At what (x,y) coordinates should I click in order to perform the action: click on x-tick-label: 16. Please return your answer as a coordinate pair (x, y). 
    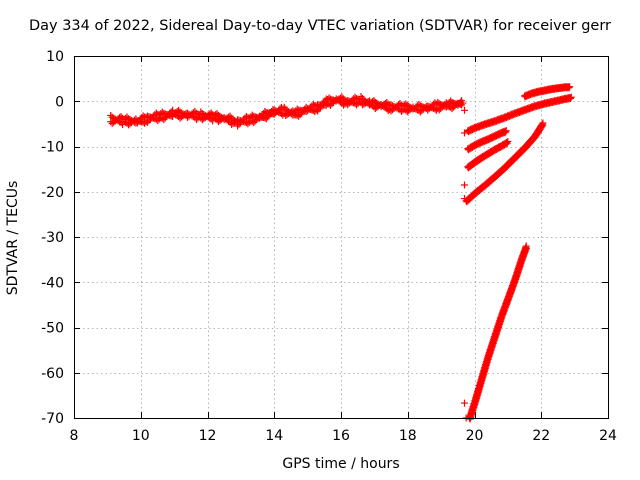
    Looking at the image, I should click on (341, 436).